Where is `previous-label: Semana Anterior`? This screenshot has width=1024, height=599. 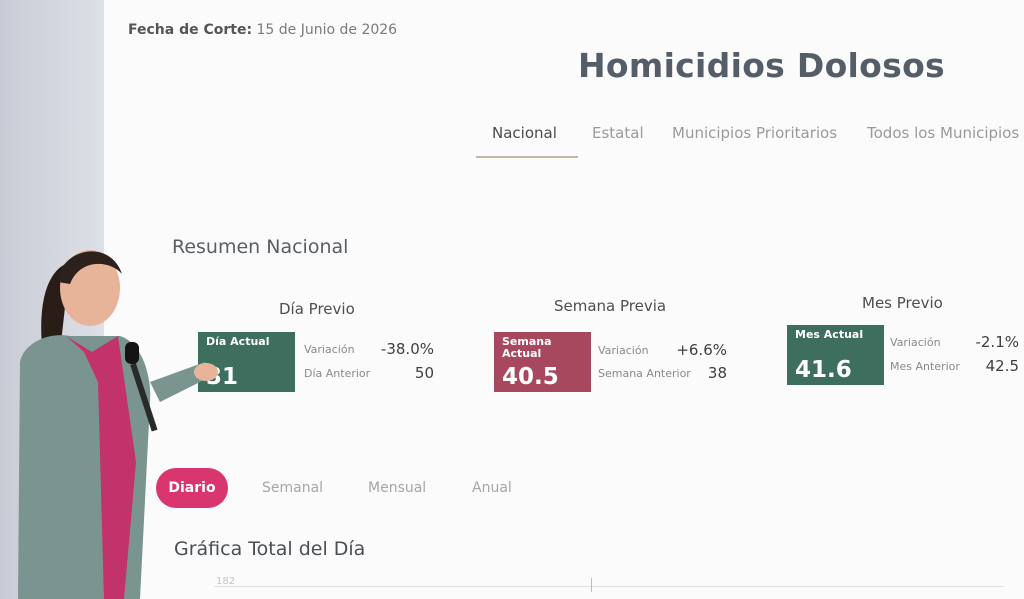
previous-label: Semana Anterior is located at coordinates (644, 373).